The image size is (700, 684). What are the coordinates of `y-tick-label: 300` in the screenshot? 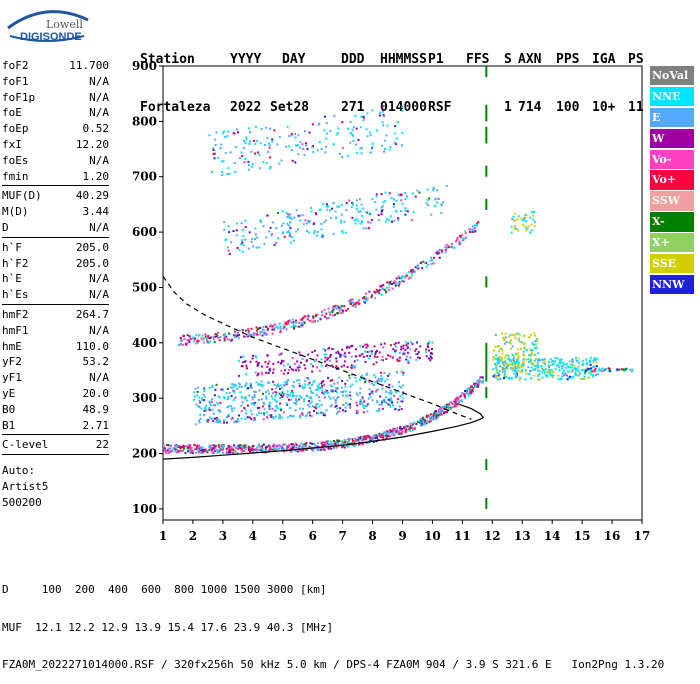 It's located at (144, 398).